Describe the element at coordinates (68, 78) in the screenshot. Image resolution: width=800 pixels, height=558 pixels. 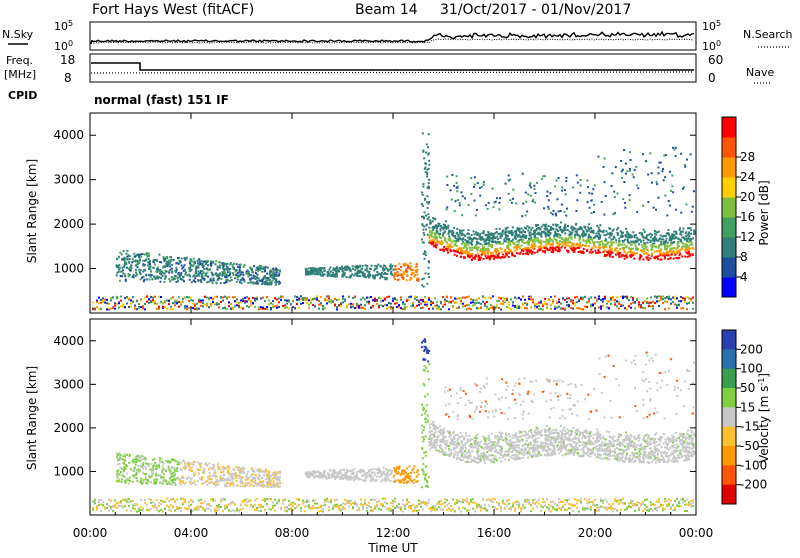
I see `freq-tick-8: 8` at that location.